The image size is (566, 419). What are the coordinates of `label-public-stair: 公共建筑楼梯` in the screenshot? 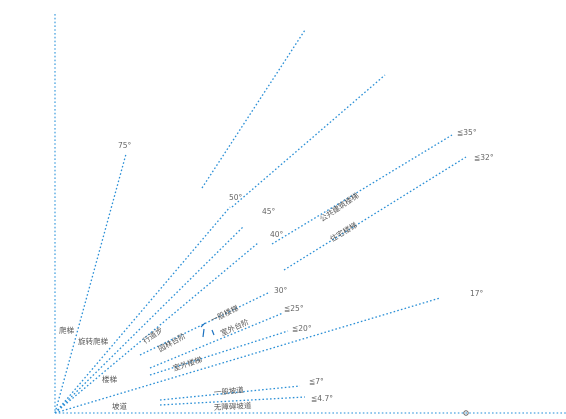 It's located at (339, 207).